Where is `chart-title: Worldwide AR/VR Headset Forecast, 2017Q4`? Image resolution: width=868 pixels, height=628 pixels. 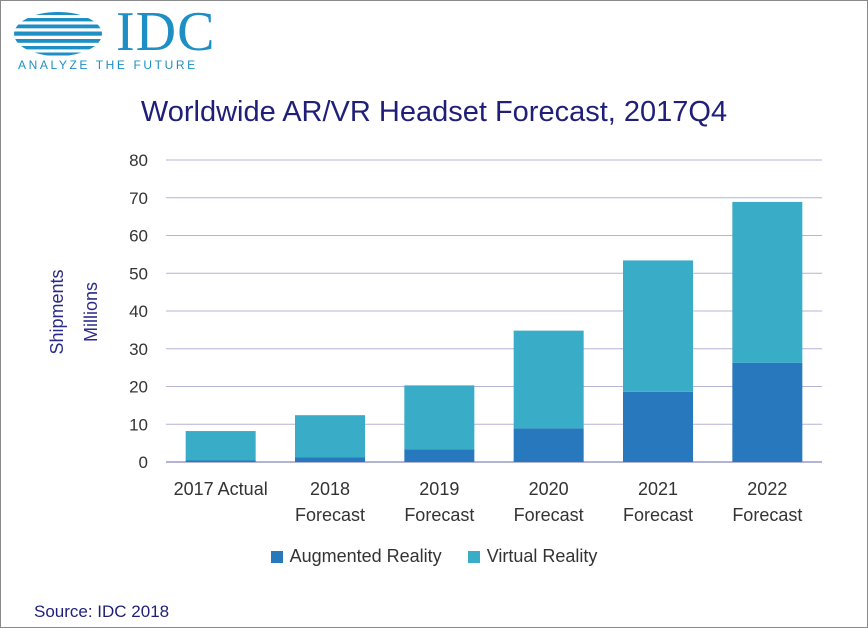
chart-title: Worldwide AR/VR Headset Forecast, 2017Q4 is located at coordinates (434, 112).